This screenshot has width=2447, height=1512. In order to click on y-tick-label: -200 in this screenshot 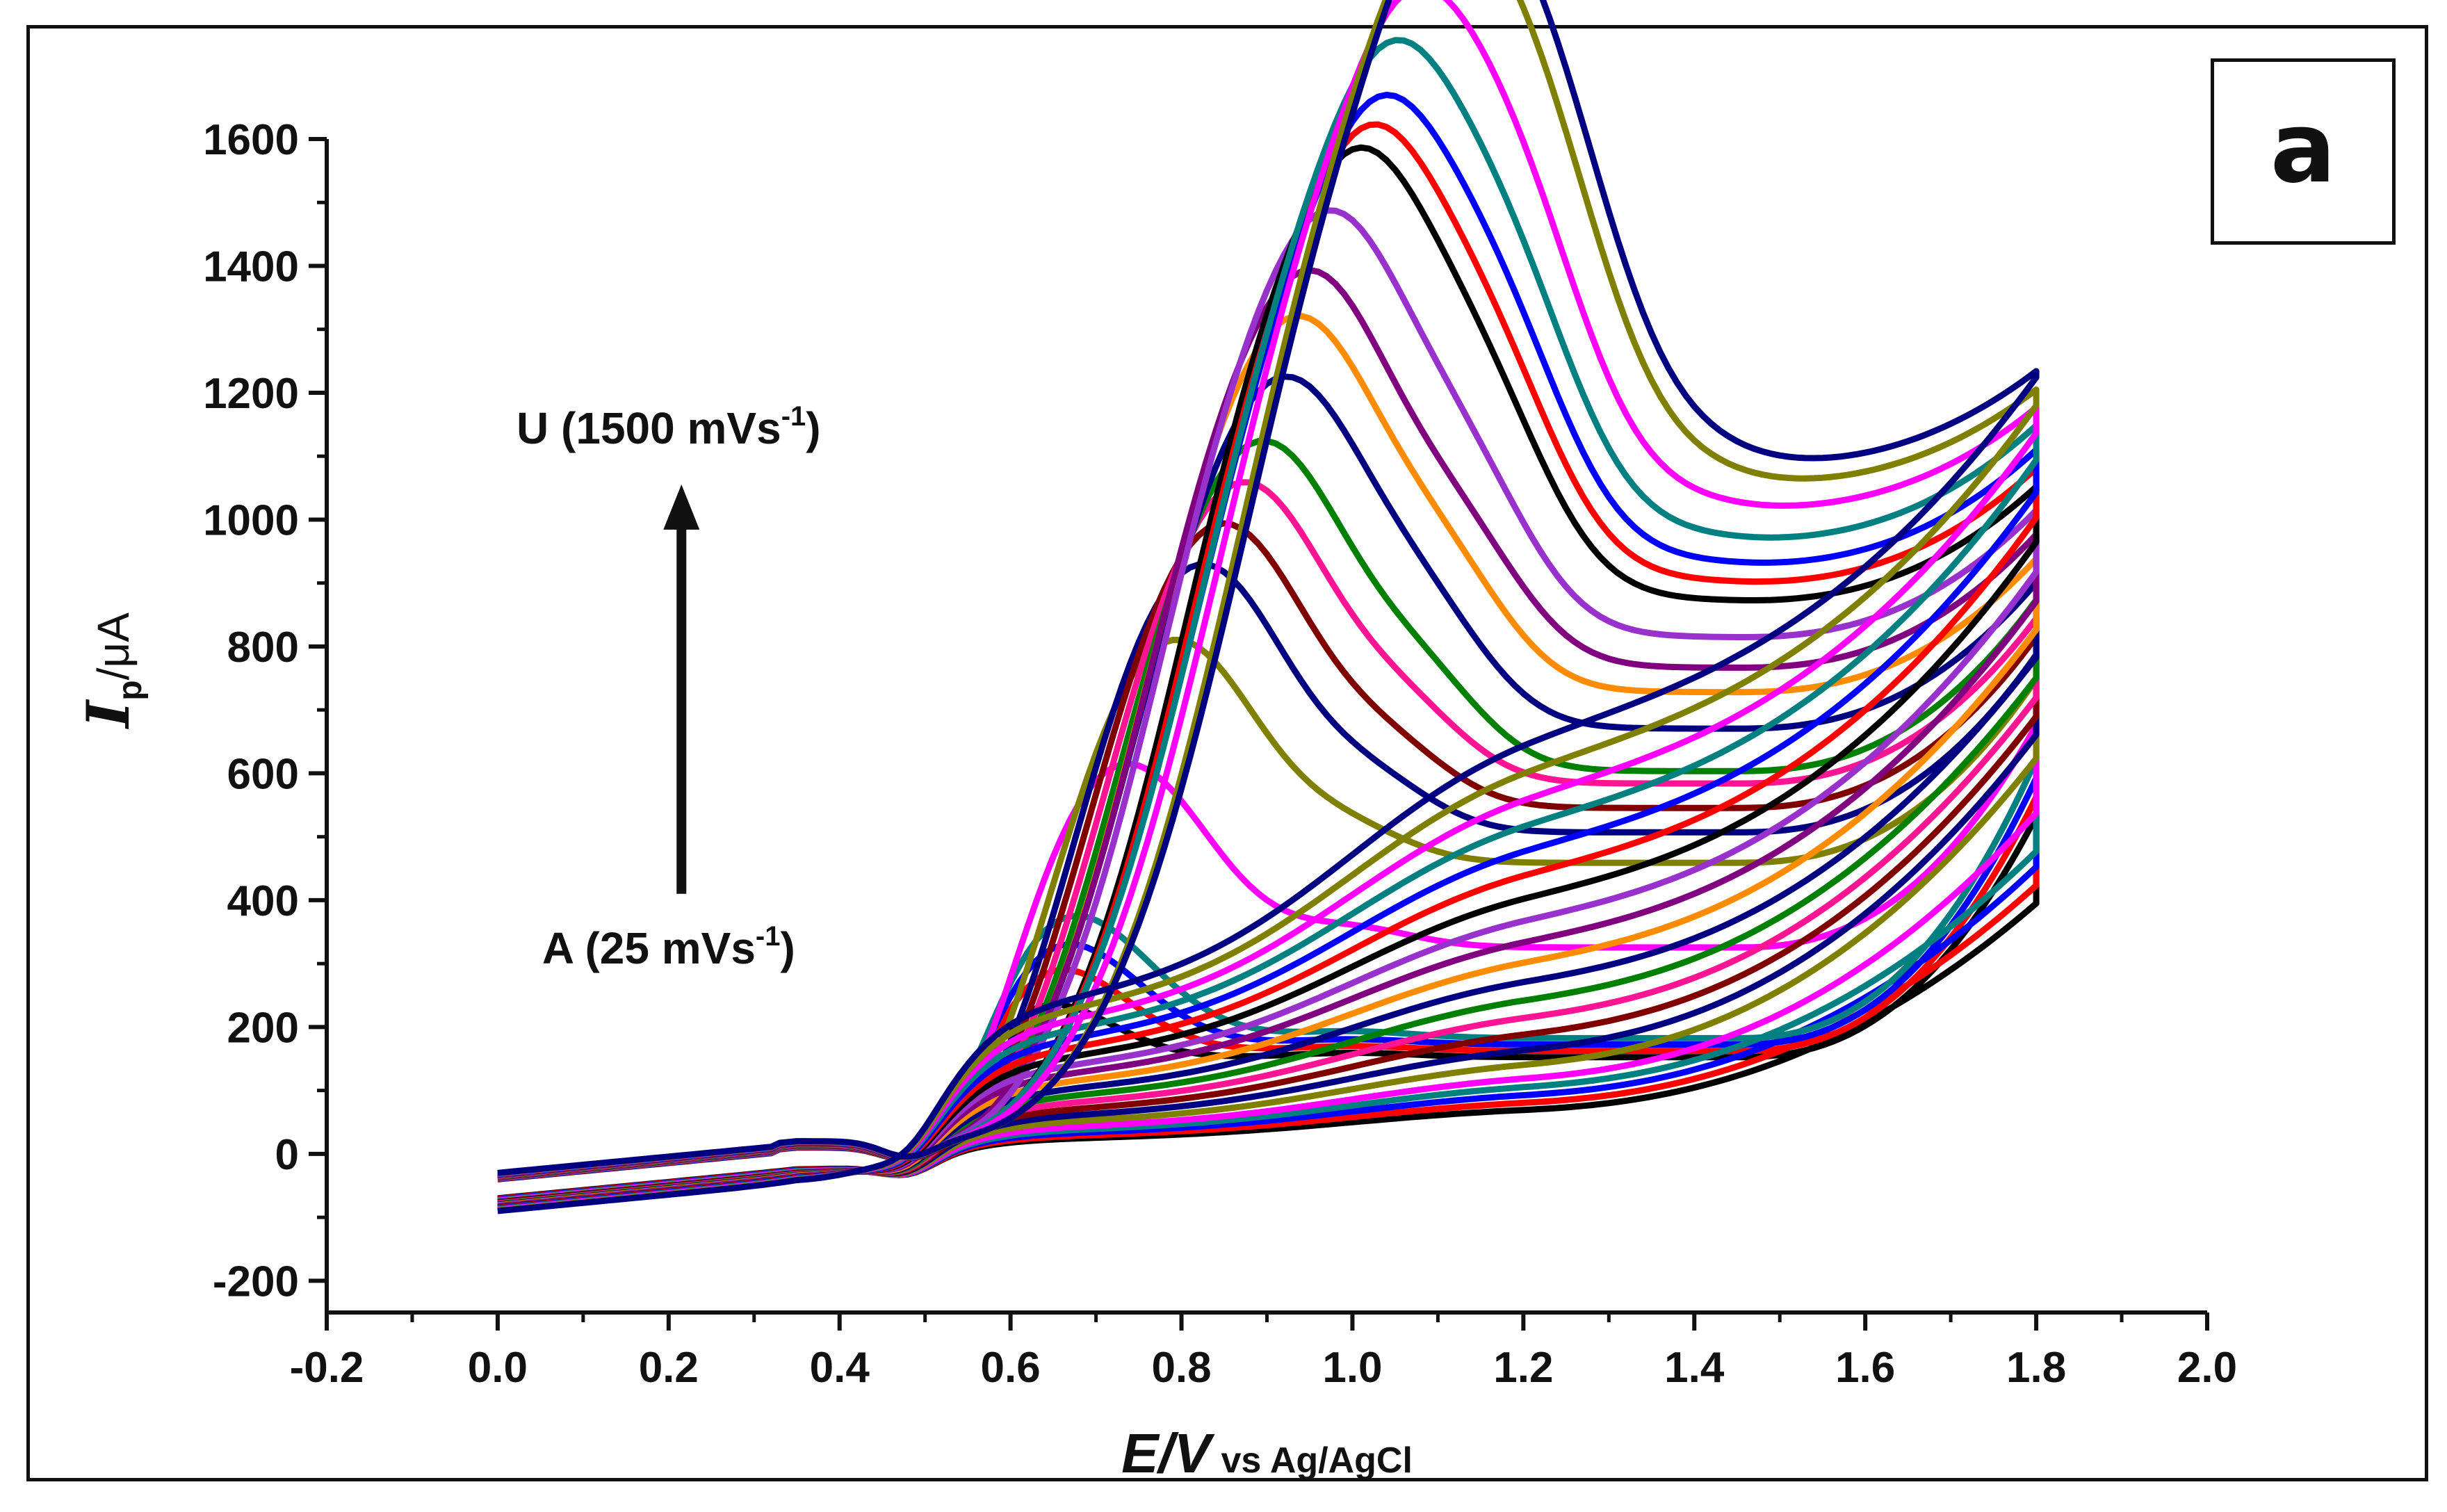, I will do `click(256, 1282)`.